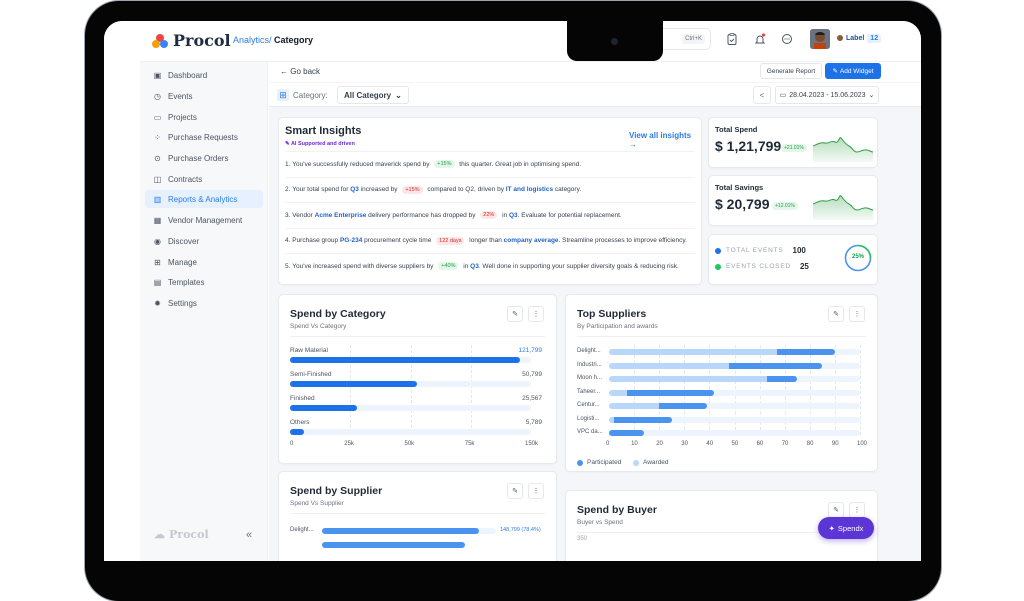 This screenshot has width=1024, height=601. Describe the element at coordinates (820, 39) in the screenshot. I see `avatar` at that location.